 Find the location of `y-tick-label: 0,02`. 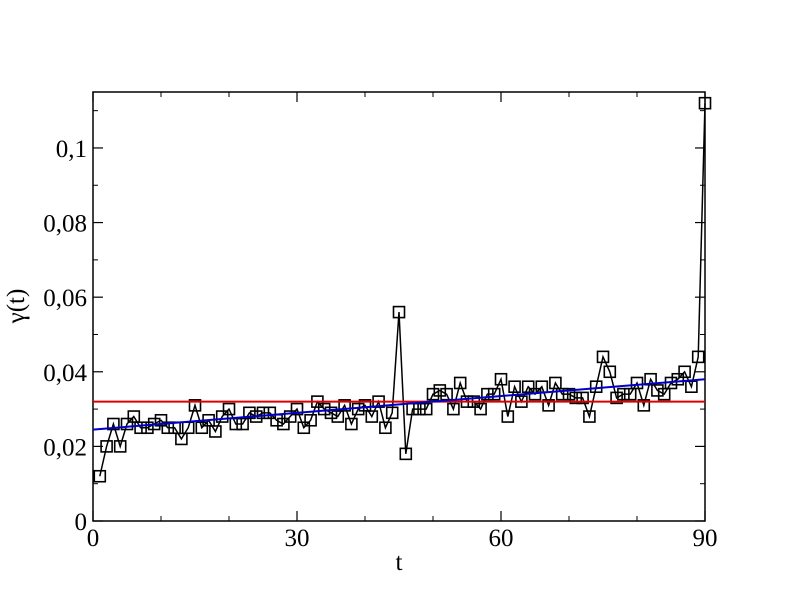

y-tick-label: 0,02 is located at coordinates (65, 447).